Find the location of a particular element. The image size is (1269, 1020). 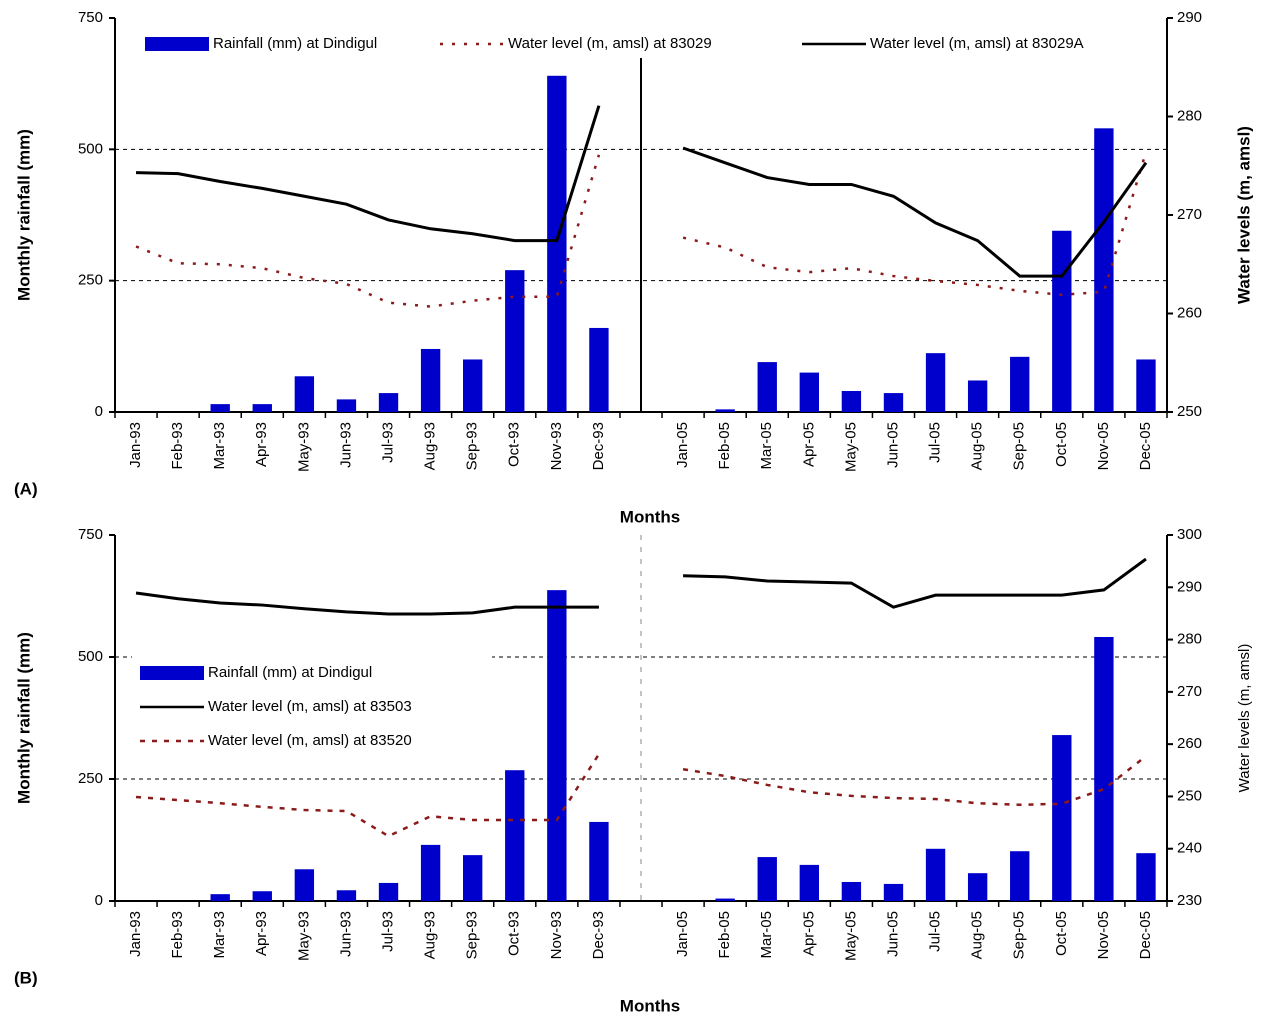

x-tick-label: Mar-05 is located at coordinates (766, 446).